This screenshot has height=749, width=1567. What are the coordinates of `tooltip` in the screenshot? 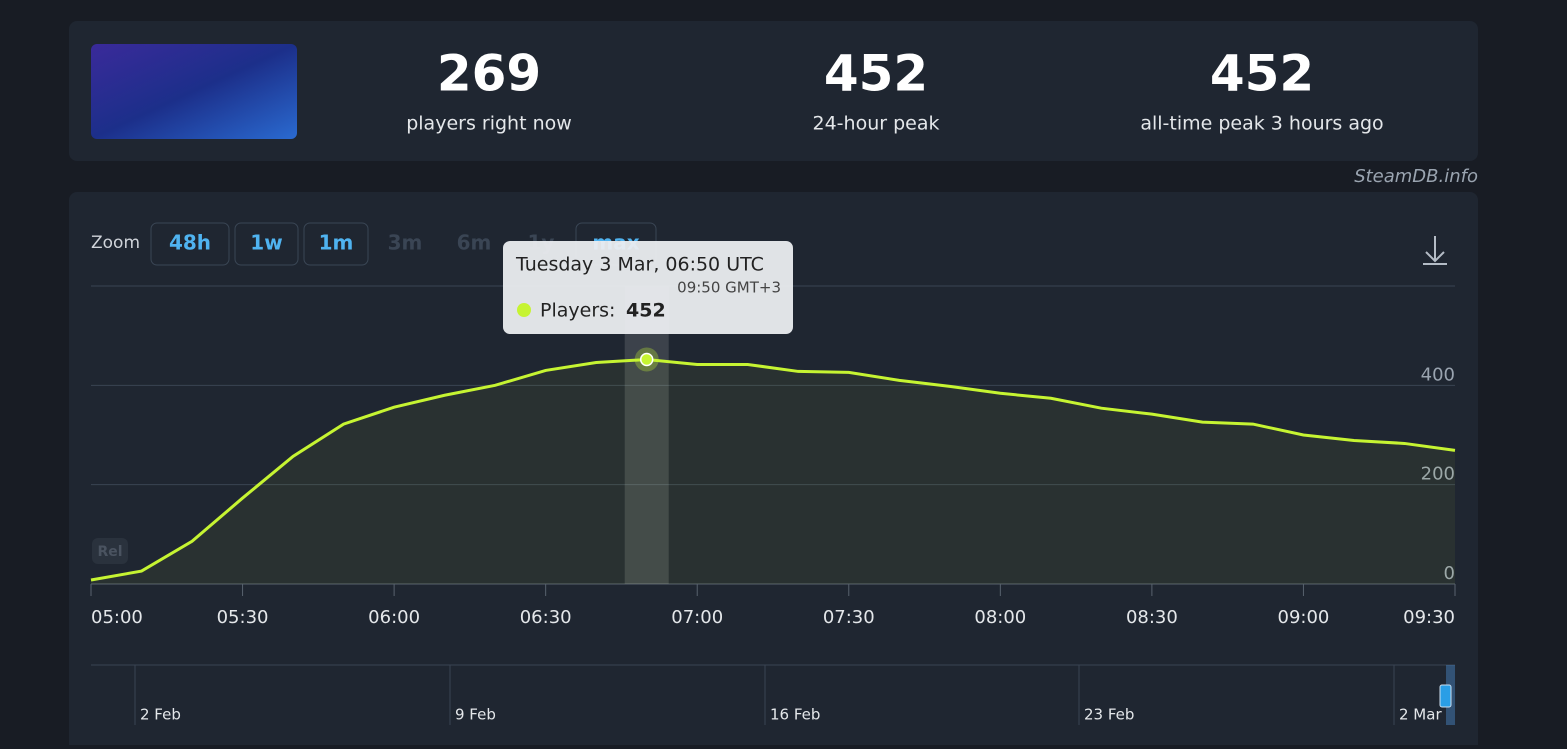 It's located at (648, 287).